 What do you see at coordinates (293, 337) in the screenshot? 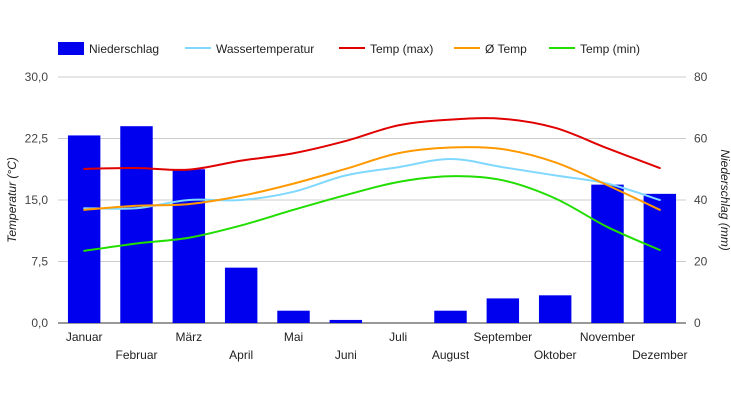
I see `x-tick-label: Mai` at bounding box center [293, 337].